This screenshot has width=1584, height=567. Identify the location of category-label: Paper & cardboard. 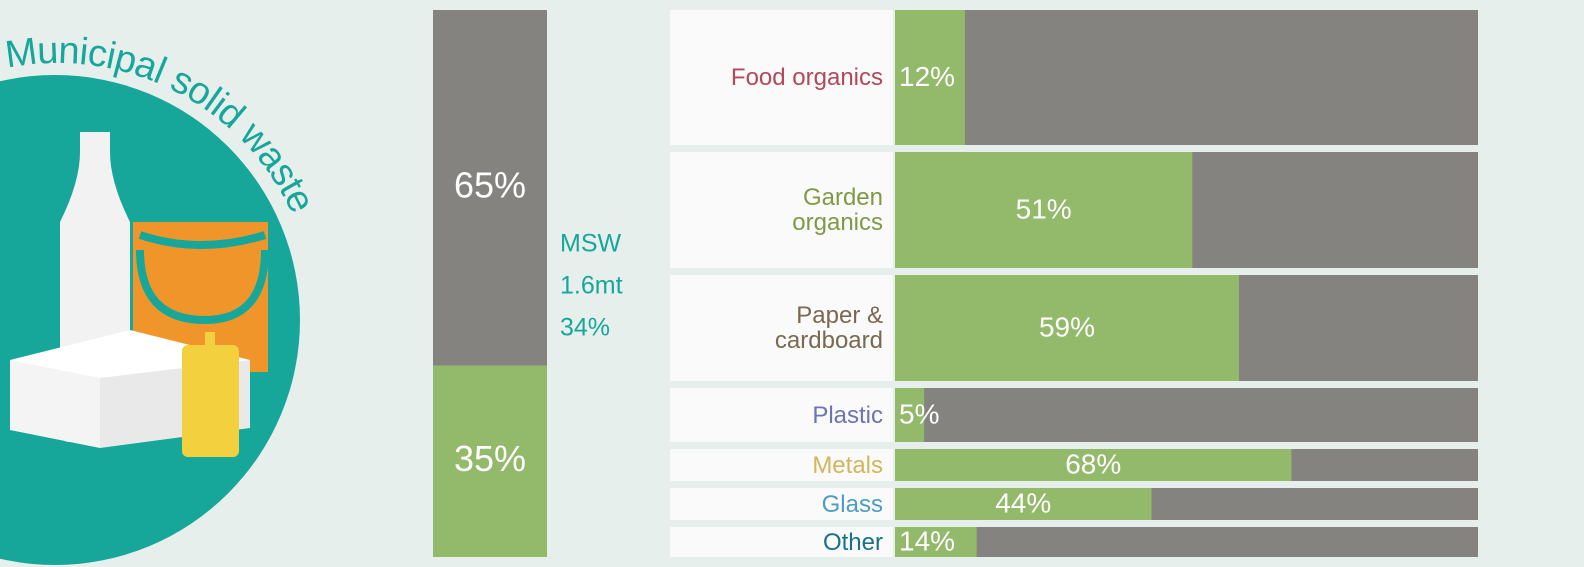
(828, 328).